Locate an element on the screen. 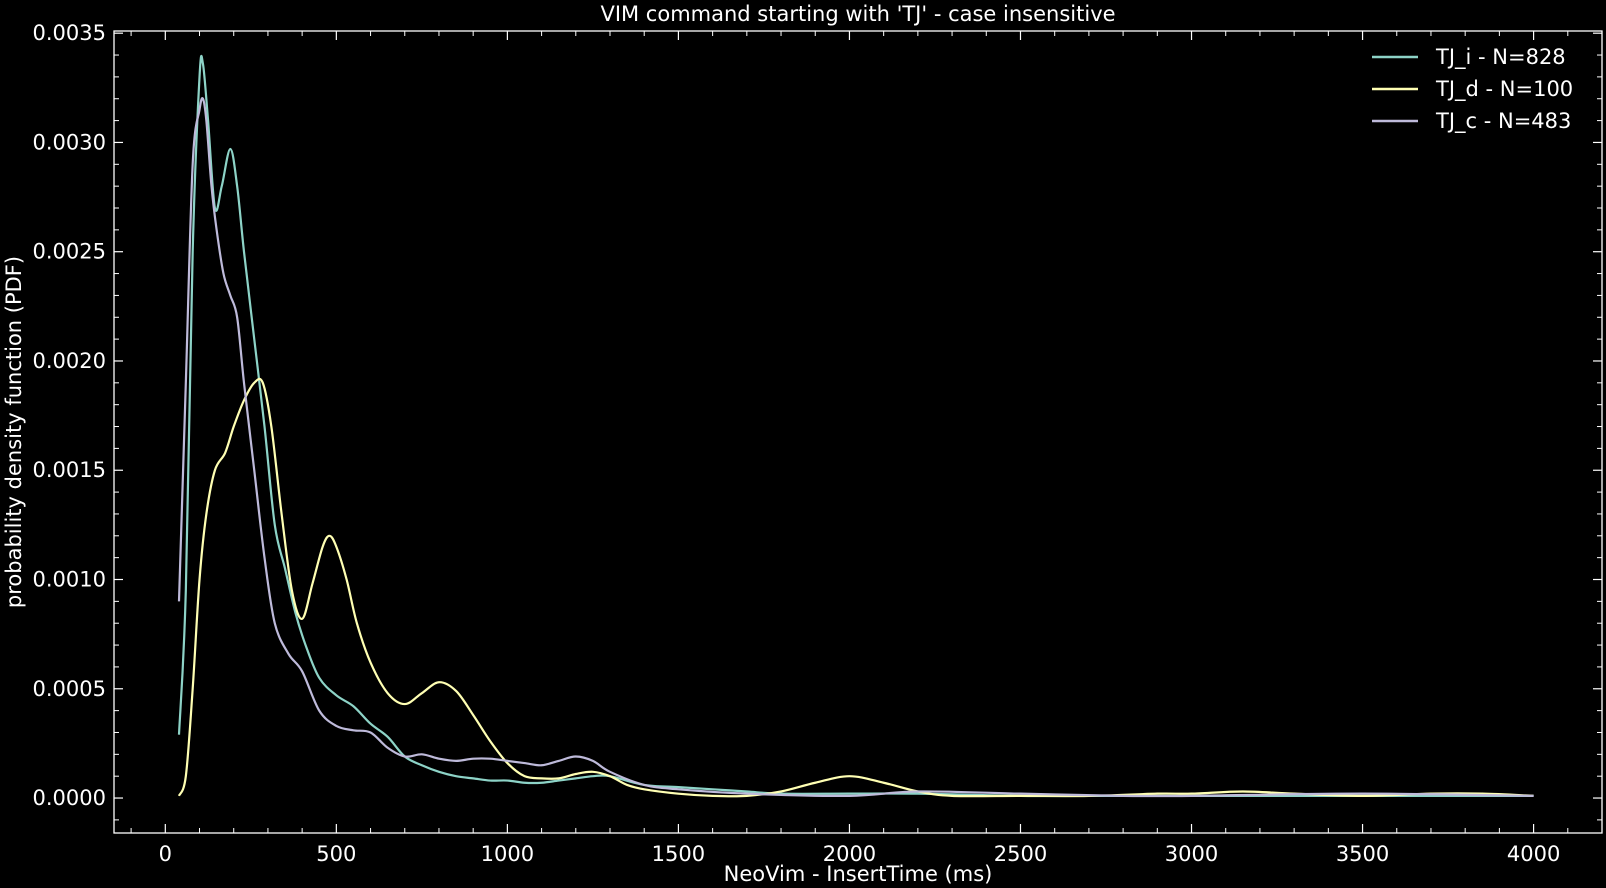 This screenshot has width=1606, height=888. y-tick-label: 0.0000 is located at coordinates (69, 798).